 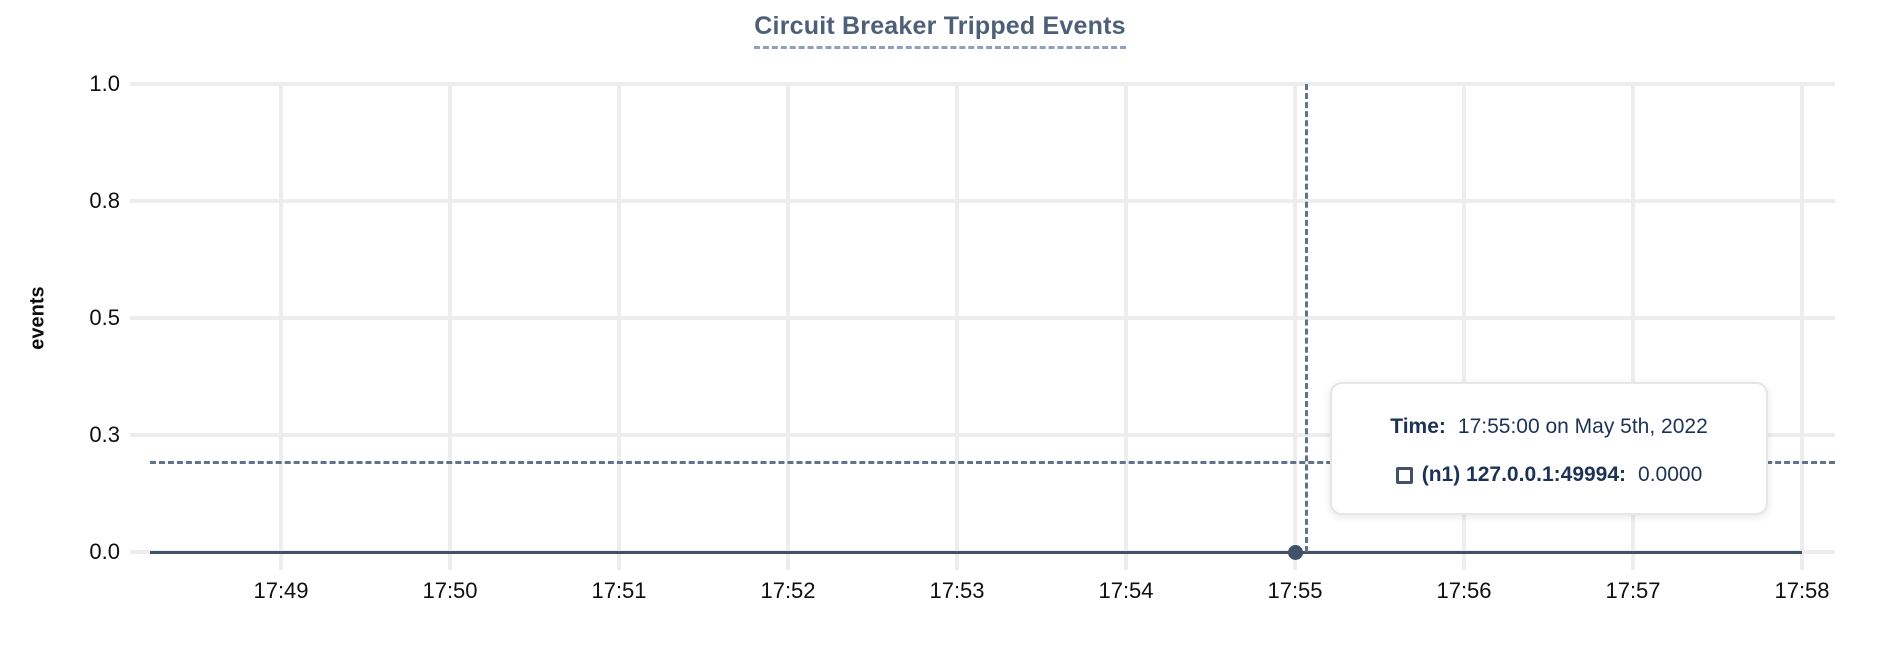 What do you see at coordinates (1295, 552) in the screenshot?
I see `hovered-data-point` at bounding box center [1295, 552].